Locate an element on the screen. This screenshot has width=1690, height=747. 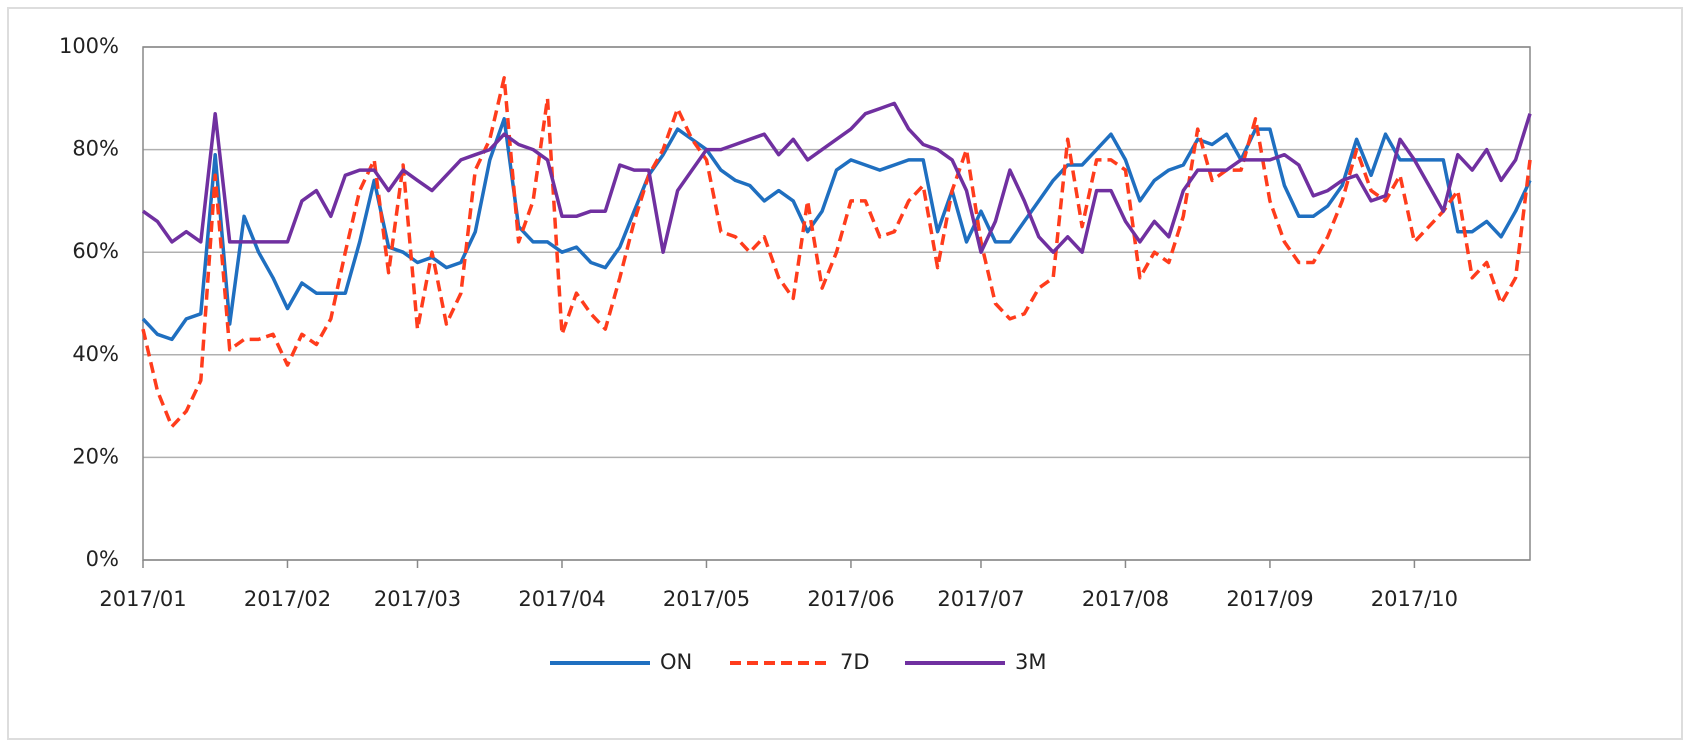
y-tick-label: 60% is located at coordinates (95, 251).